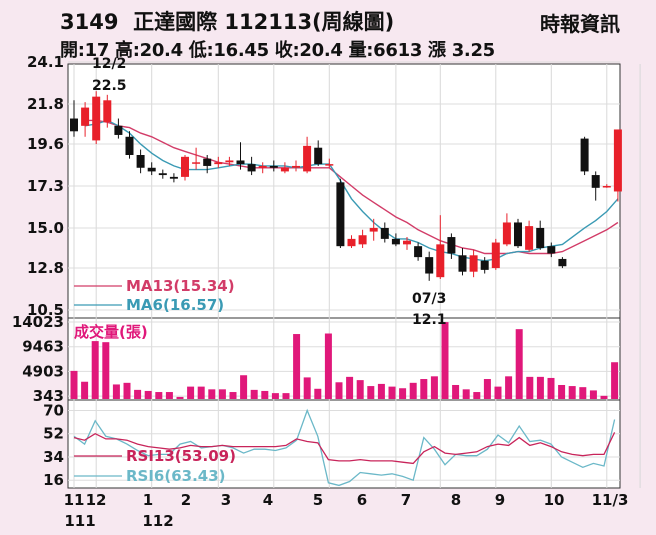 The height and width of the screenshot is (535, 656). Describe the element at coordinates (111, 332) in the screenshot. I see `volume-title: 成交量(張)` at that location.